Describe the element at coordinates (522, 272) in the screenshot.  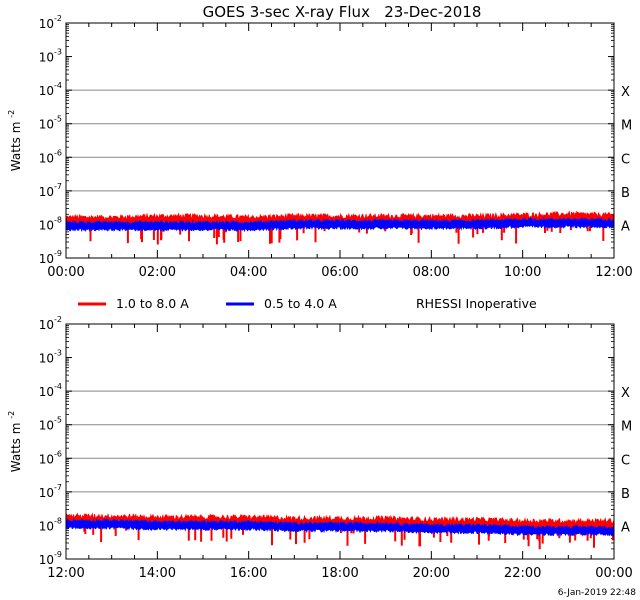
I see `x-tick-label: 10:00` at that location.